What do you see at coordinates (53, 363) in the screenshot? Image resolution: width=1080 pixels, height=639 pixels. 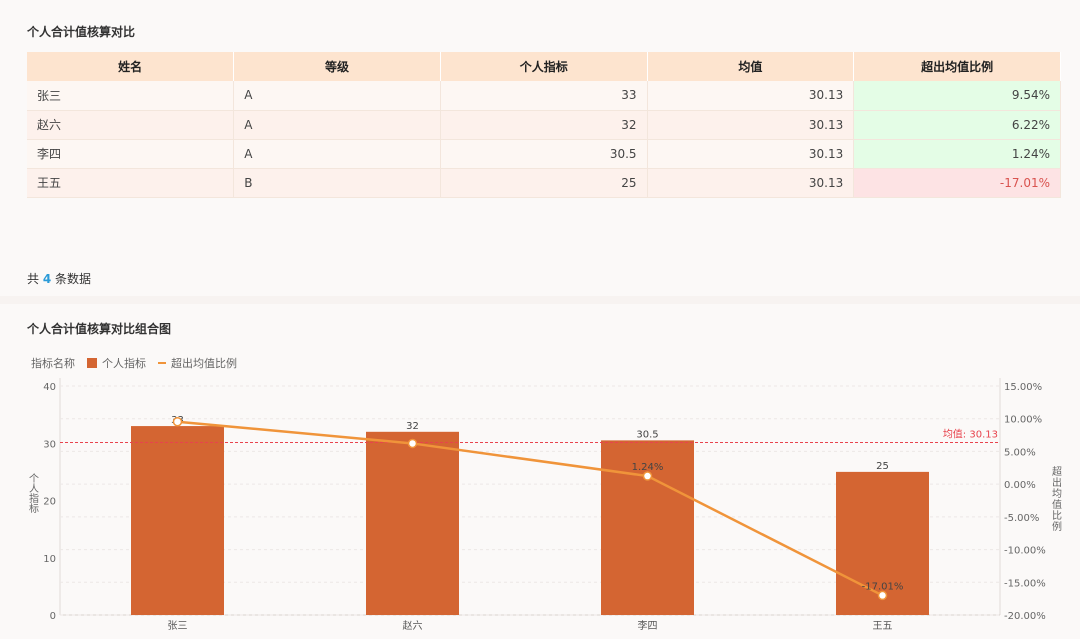 I see `legend-title: 指标名称` at bounding box center [53, 363].